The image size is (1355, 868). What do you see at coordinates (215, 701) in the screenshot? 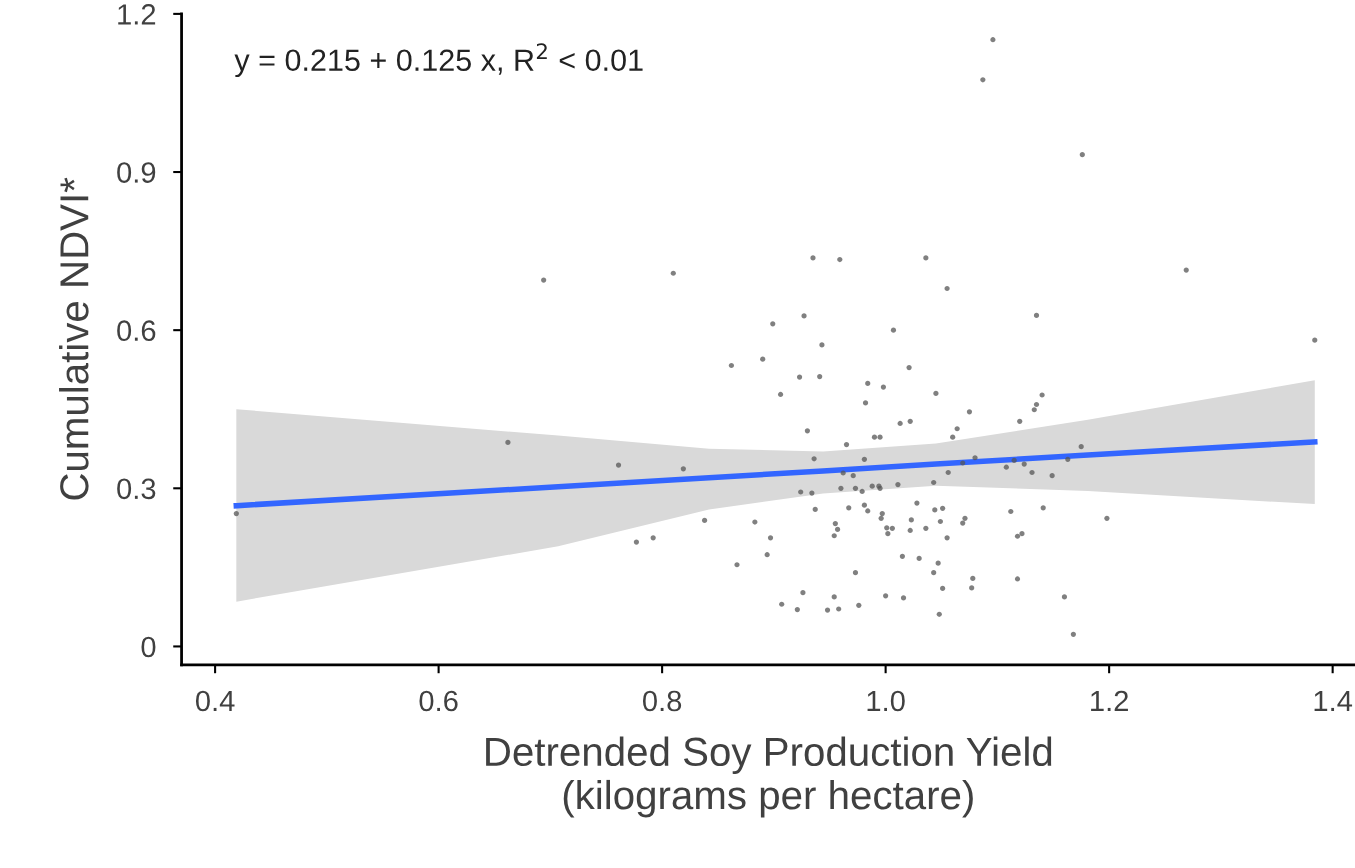
I see `x-tick-label: 0.4` at bounding box center [215, 701].